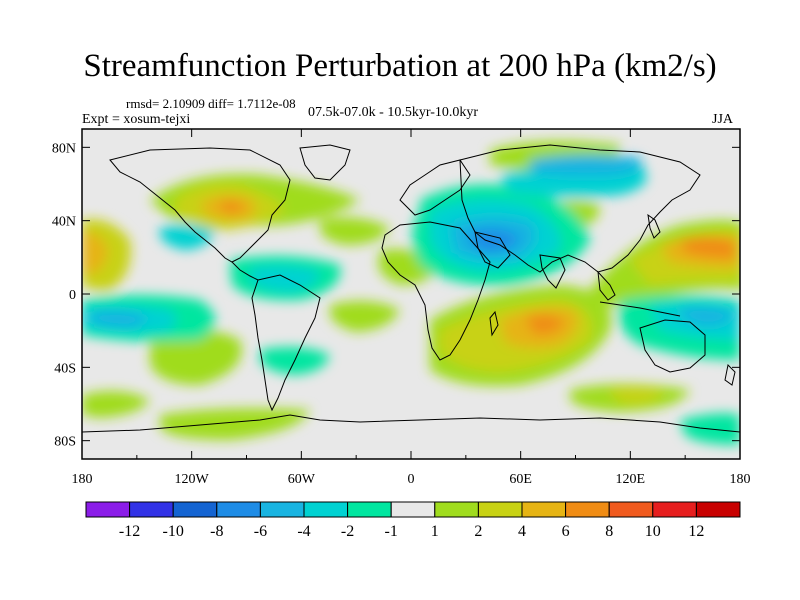 The height and width of the screenshot is (600, 800). What do you see at coordinates (707, 247) in the screenshot?
I see `contour-w-pacific-peak` at bounding box center [707, 247].